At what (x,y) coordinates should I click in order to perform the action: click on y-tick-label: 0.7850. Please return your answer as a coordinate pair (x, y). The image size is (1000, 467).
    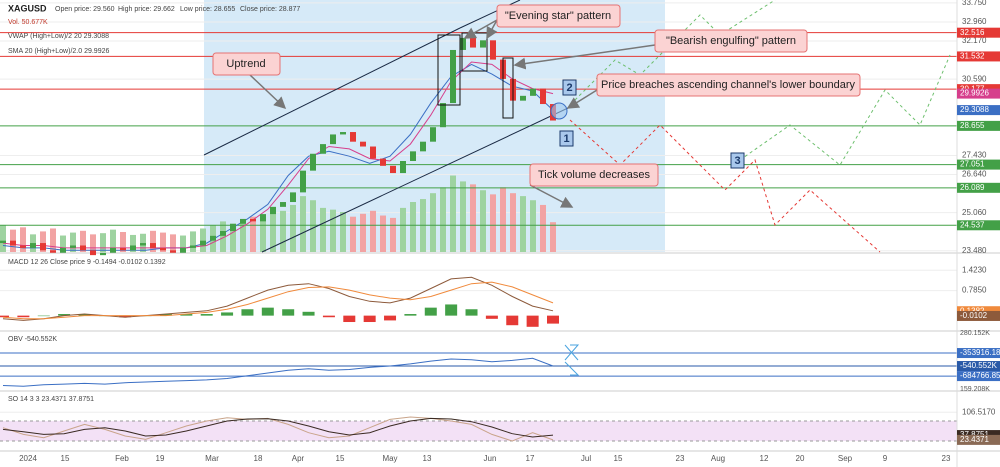
    Looking at the image, I should click on (974, 290).